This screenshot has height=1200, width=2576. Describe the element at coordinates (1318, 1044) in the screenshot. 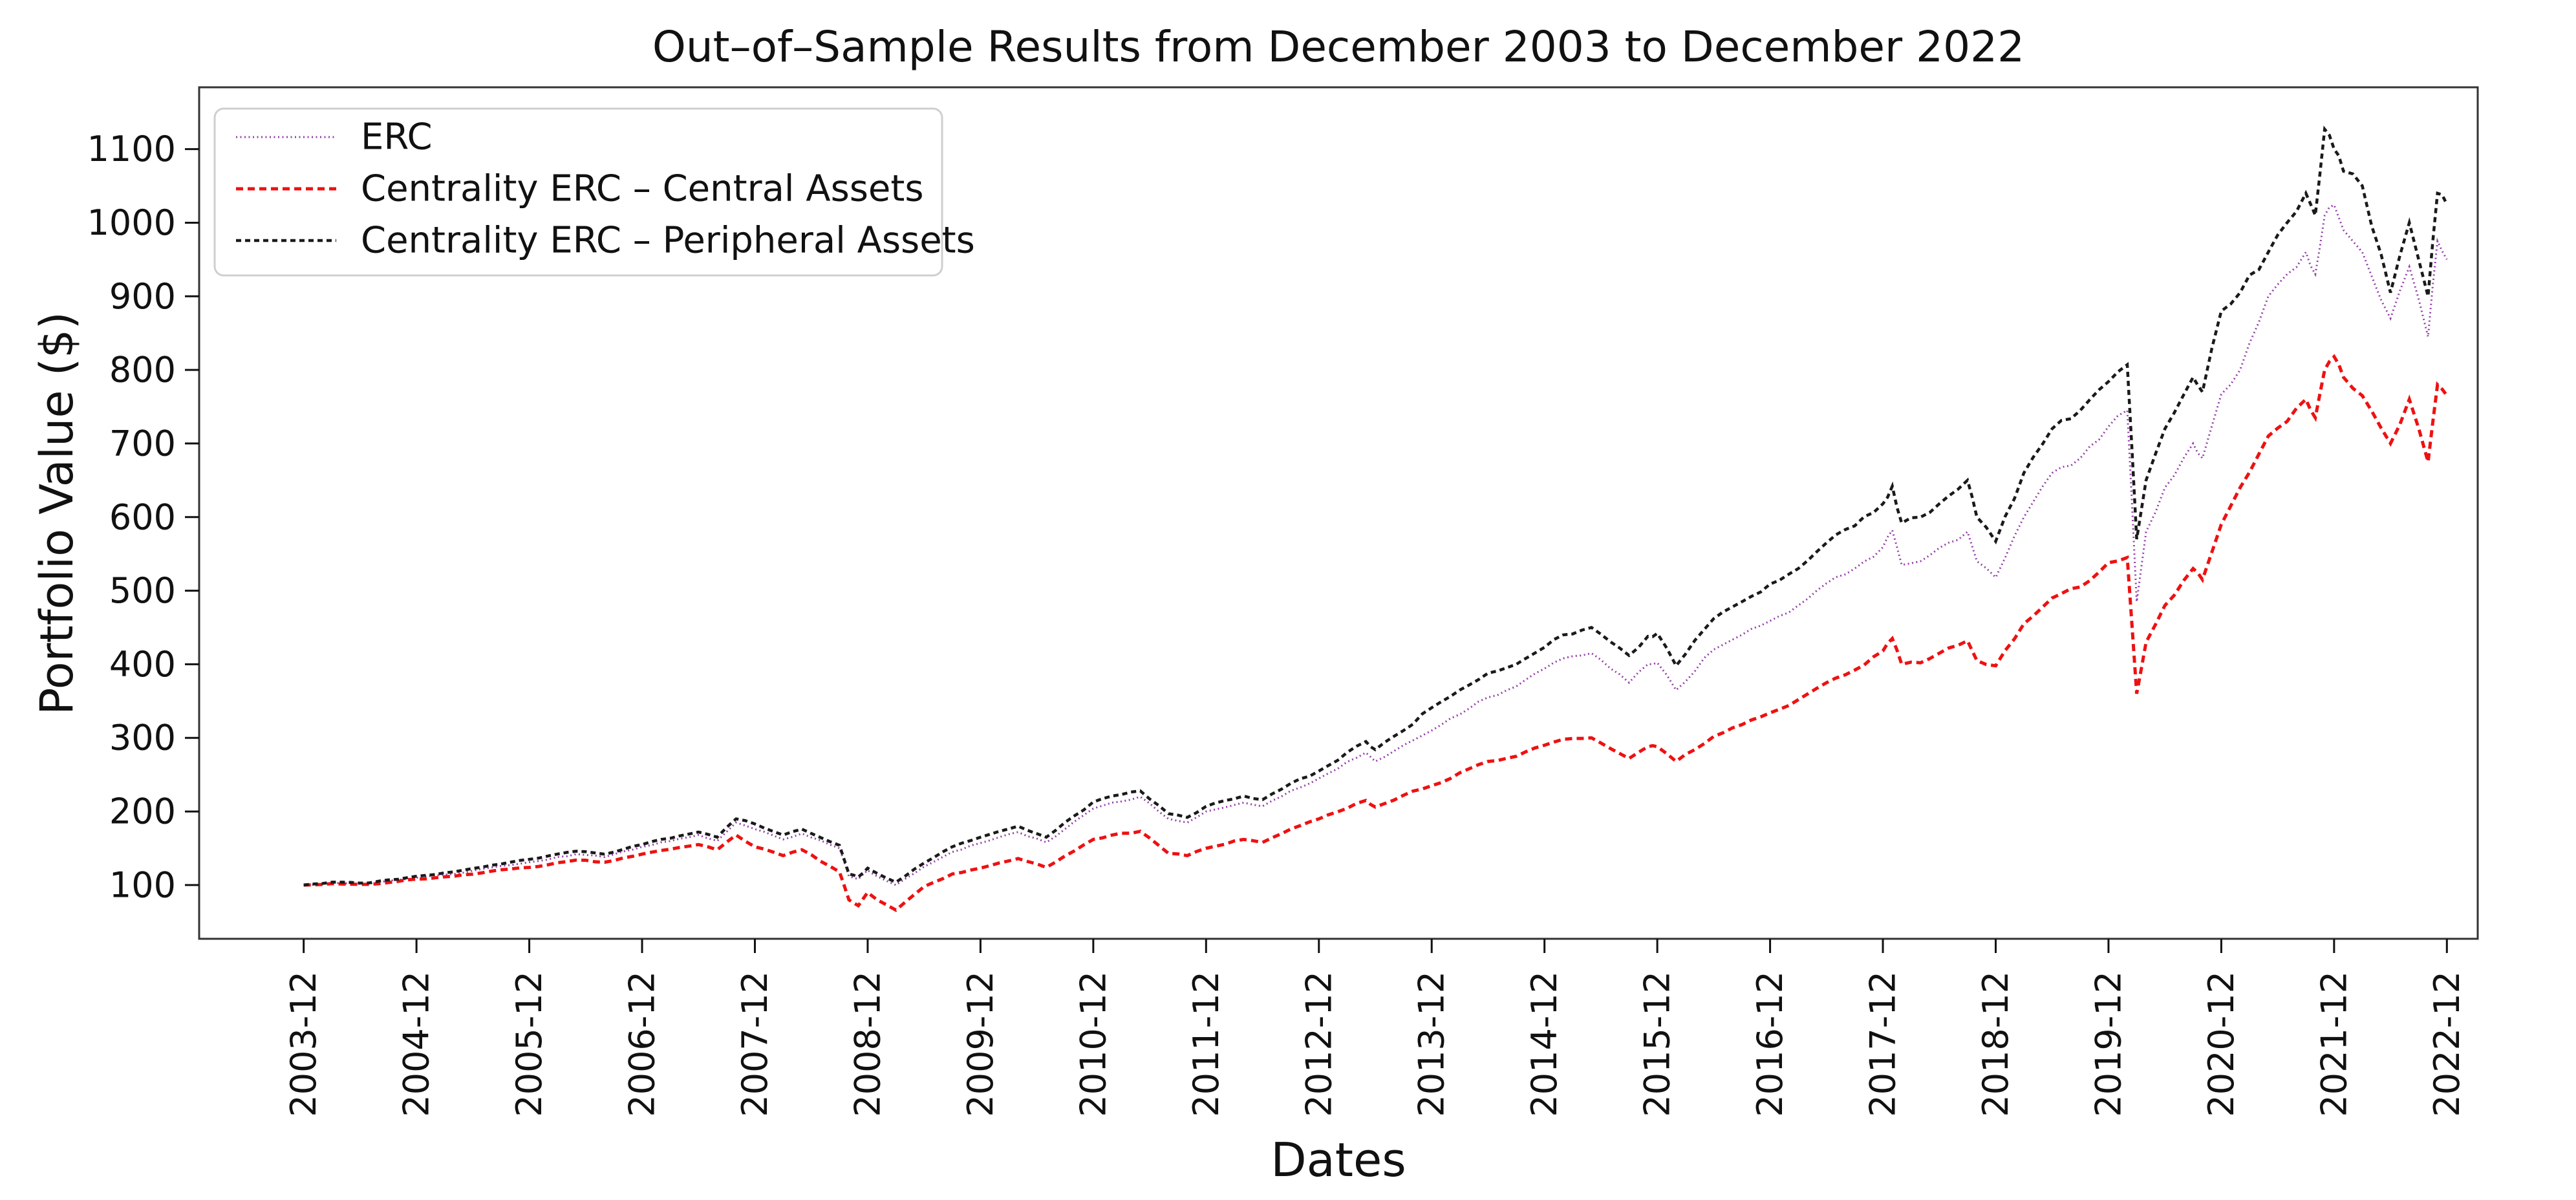

I see `x-tick-label: 2012-12` at that location.